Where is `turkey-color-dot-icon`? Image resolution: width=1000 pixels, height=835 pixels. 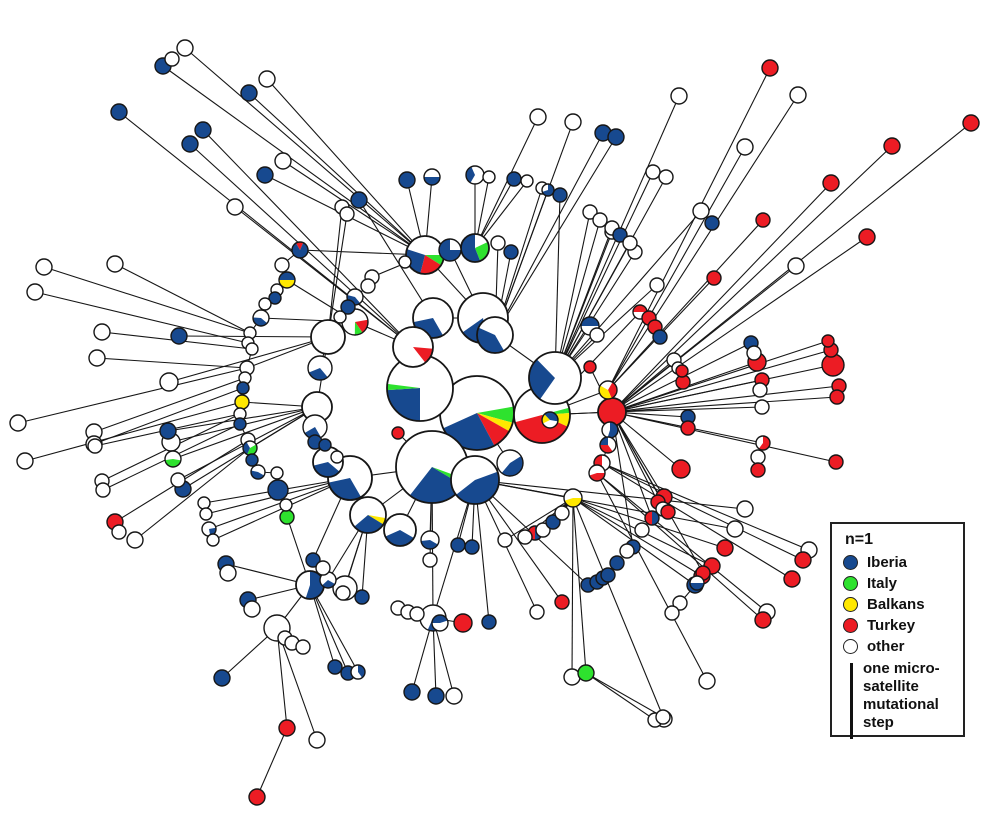
turkey-color-dot-icon is located at coordinates (850, 625).